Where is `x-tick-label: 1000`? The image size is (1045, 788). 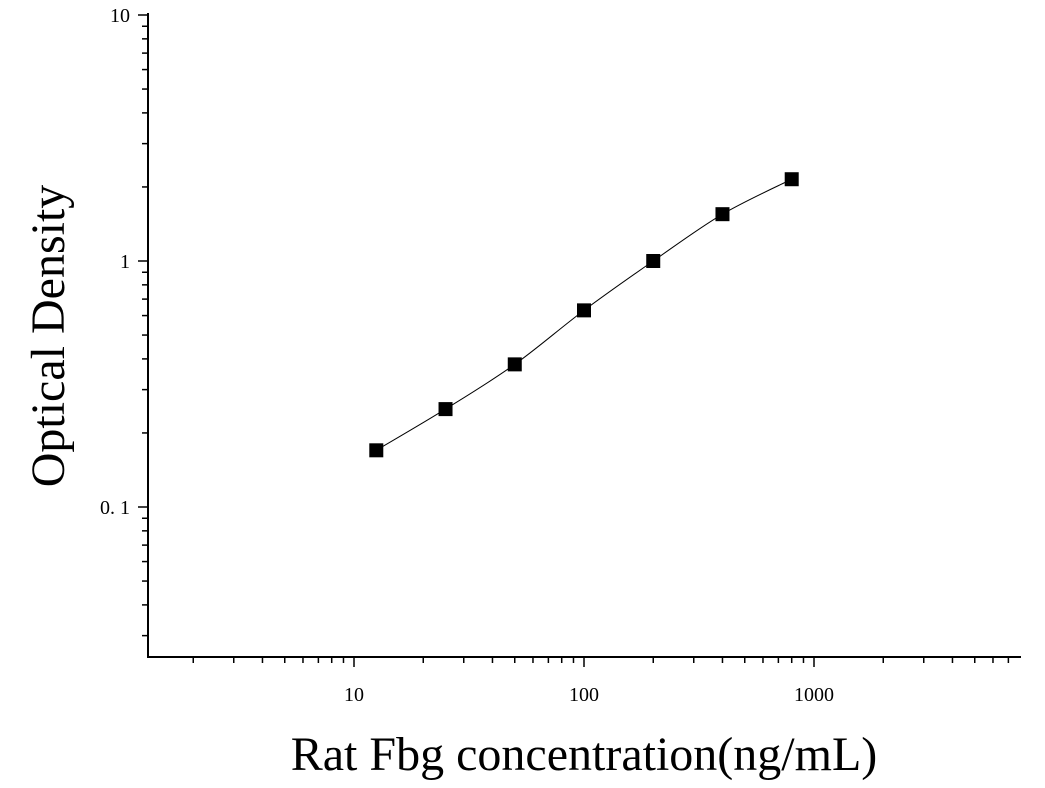 x-tick-label: 1000 is located at coordinates (814, 695).